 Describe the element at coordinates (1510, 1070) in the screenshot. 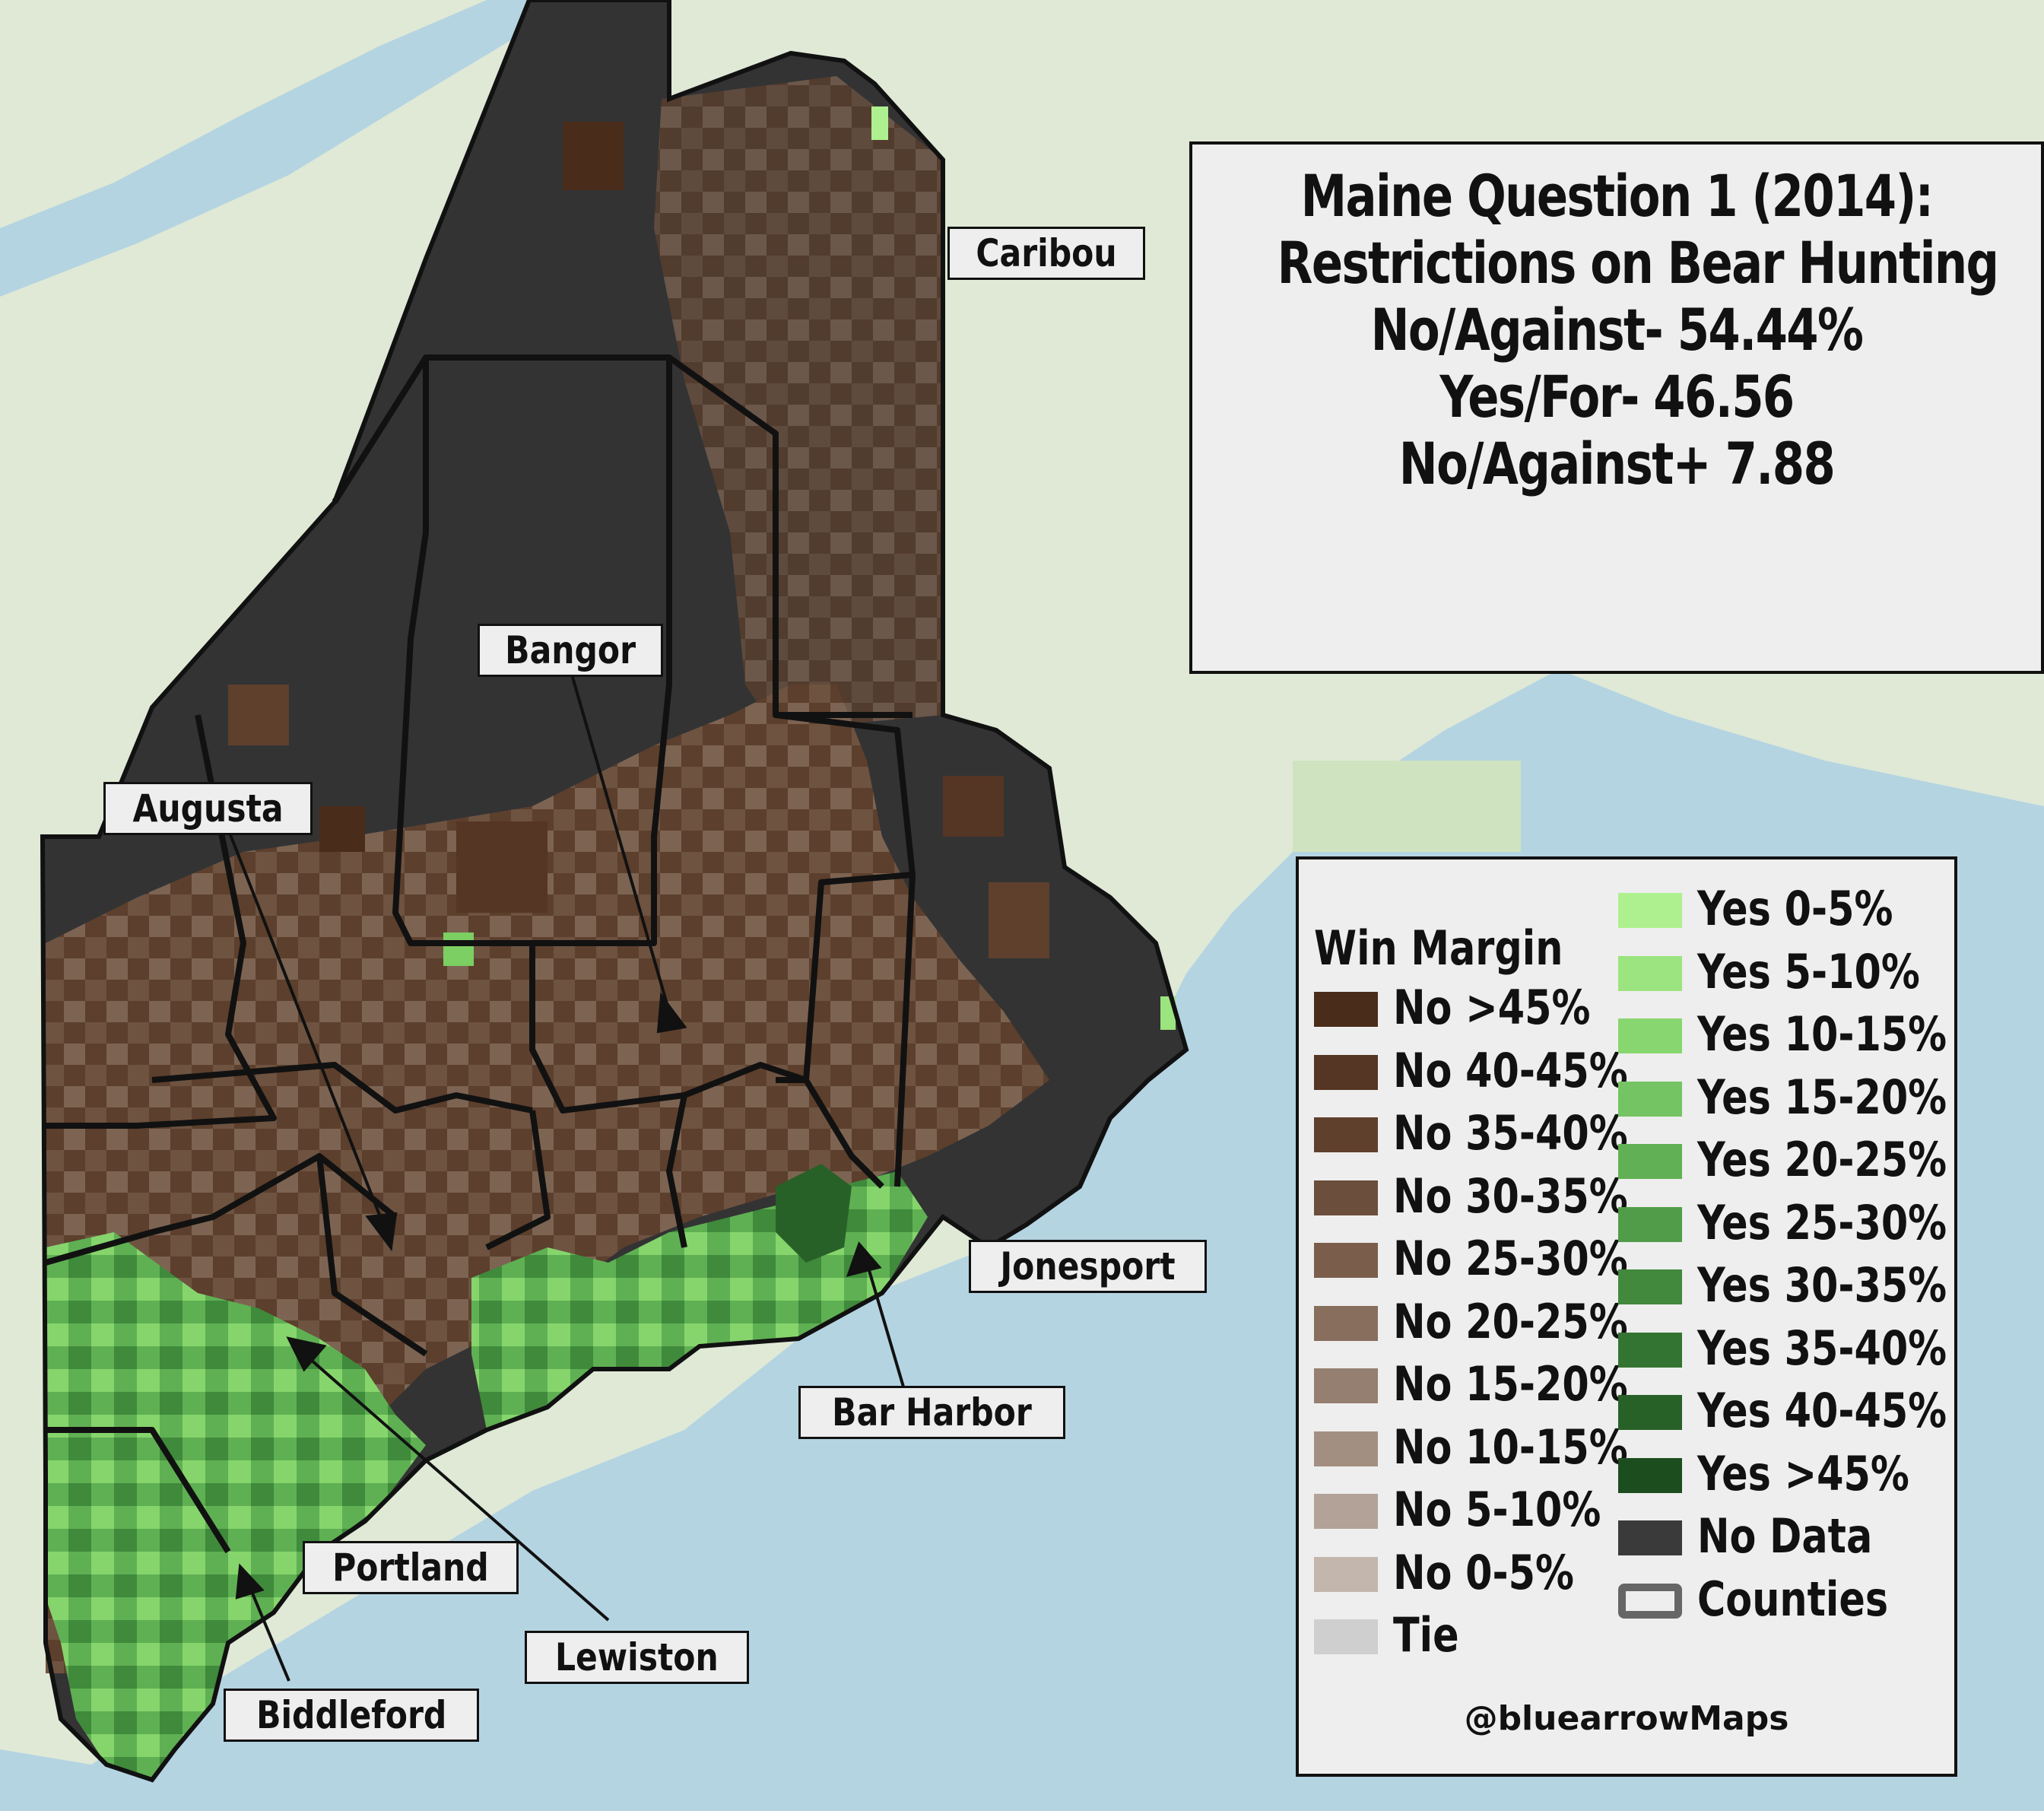

I see `legend-label: No 40-45%` at that location.